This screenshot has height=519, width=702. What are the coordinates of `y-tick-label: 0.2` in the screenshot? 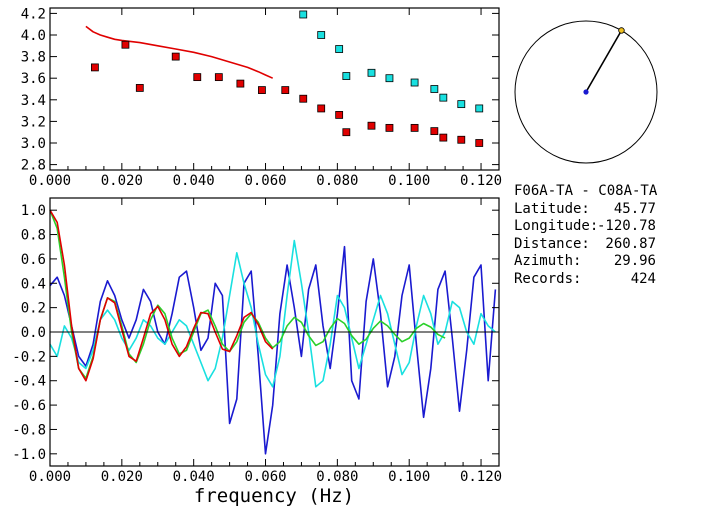 It's located at (33, 309).